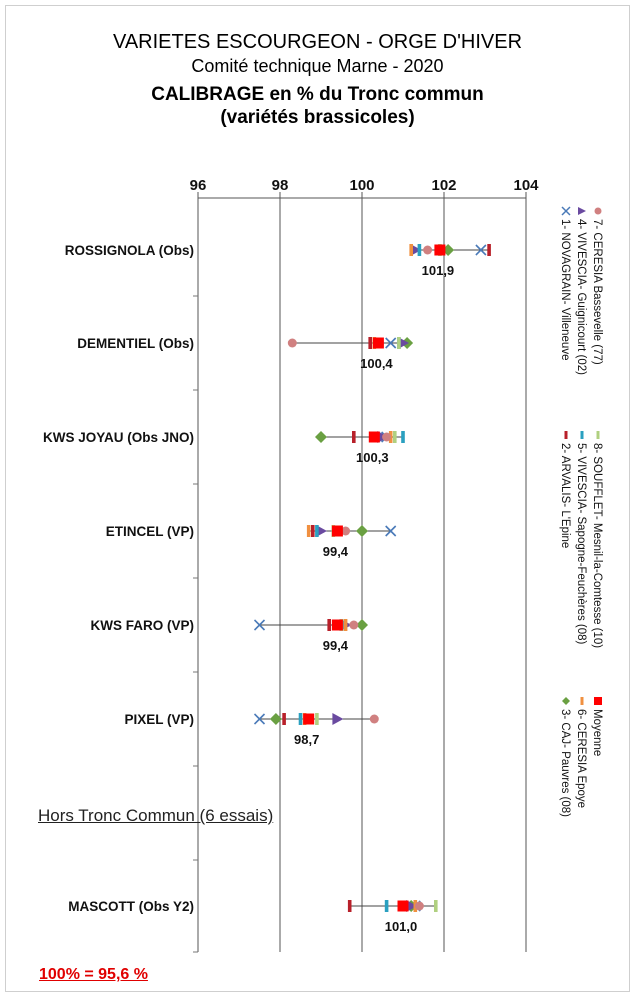 Image resolution: width=635 pixels, height=997 pixels. What do you see at coordinates (526, 185) in the screenshot?
I see `x-tick-label-104: 104` at bounding box center [526, 185].